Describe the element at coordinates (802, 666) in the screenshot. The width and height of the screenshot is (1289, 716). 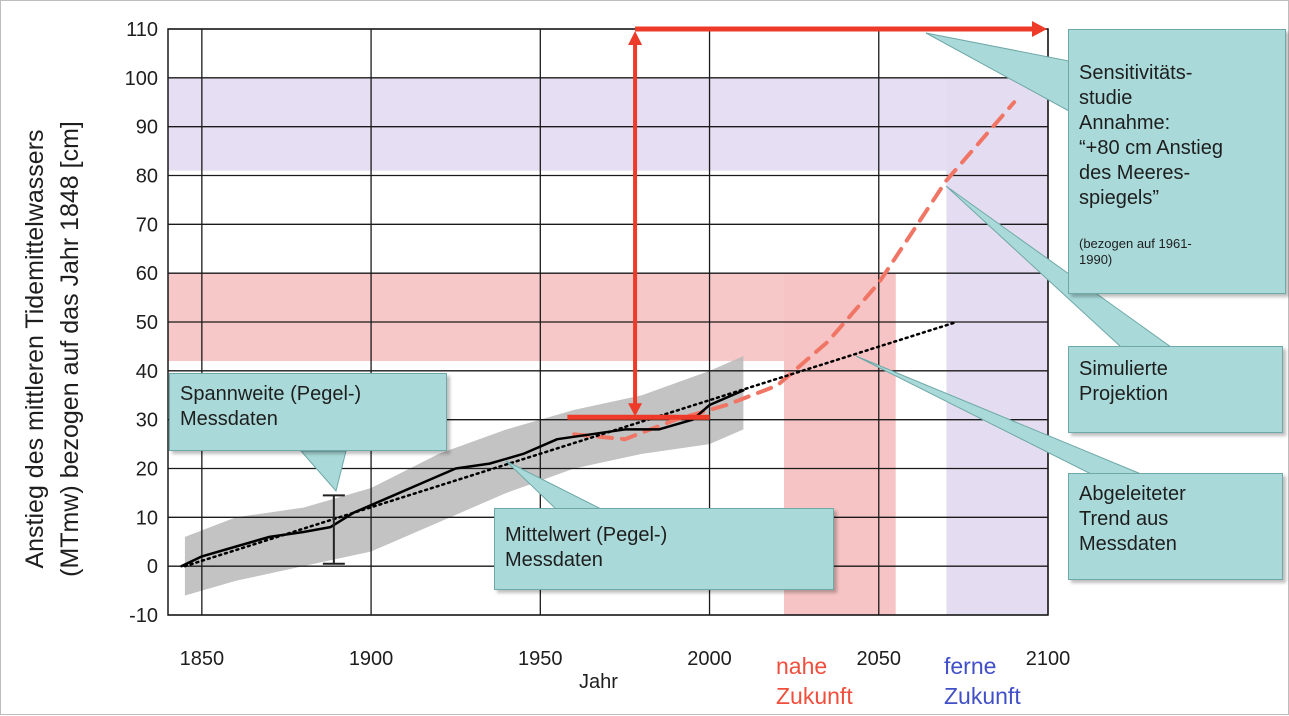
I see `near-future-word1: nahe` at that location.